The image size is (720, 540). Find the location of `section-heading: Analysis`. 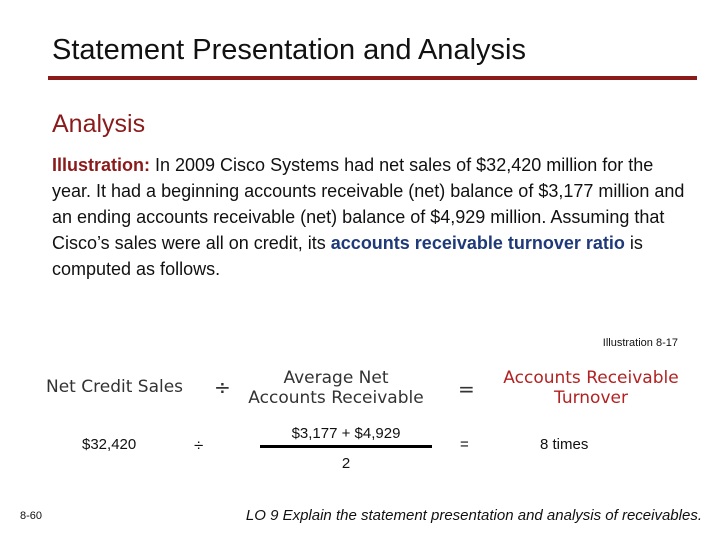

section-heading: Analysis is located at coordinates (99, 124).